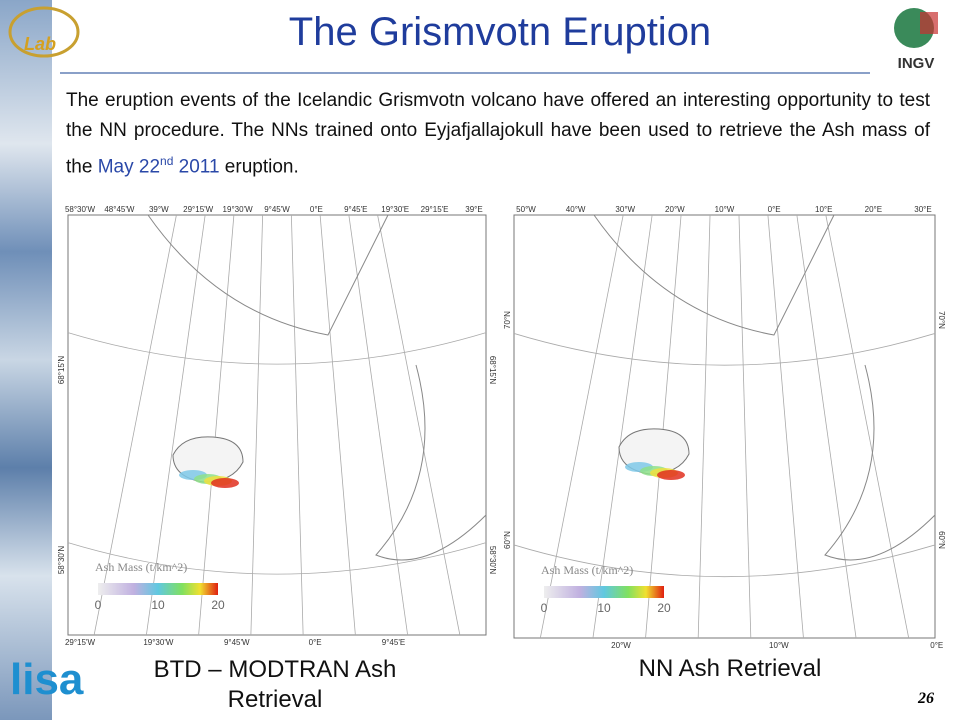 The image size is (960, 720). I want to click on map-tick-label: 39°E, so click(473, 209).